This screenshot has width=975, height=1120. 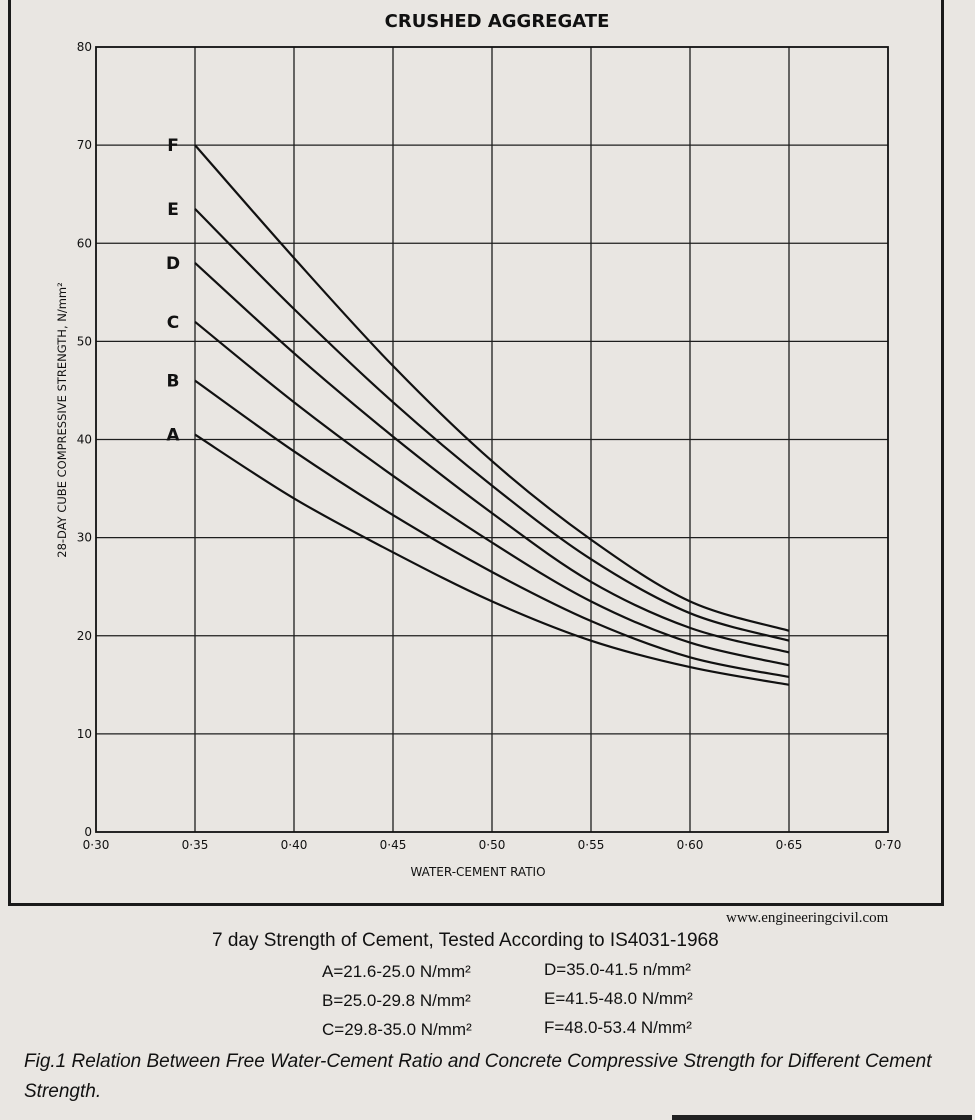 I want to click on y-tick-label: 70, so click(x=84, y=145).